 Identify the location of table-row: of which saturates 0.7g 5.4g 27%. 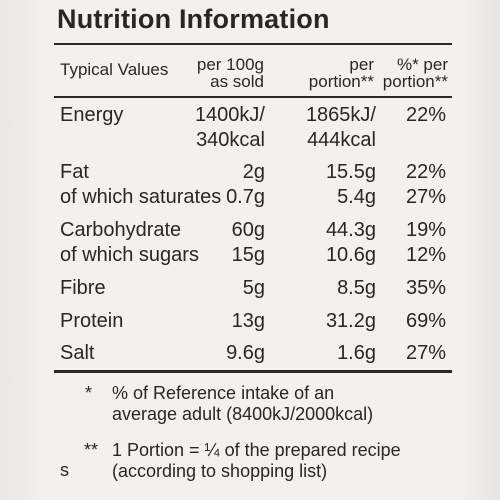
(250, 197).